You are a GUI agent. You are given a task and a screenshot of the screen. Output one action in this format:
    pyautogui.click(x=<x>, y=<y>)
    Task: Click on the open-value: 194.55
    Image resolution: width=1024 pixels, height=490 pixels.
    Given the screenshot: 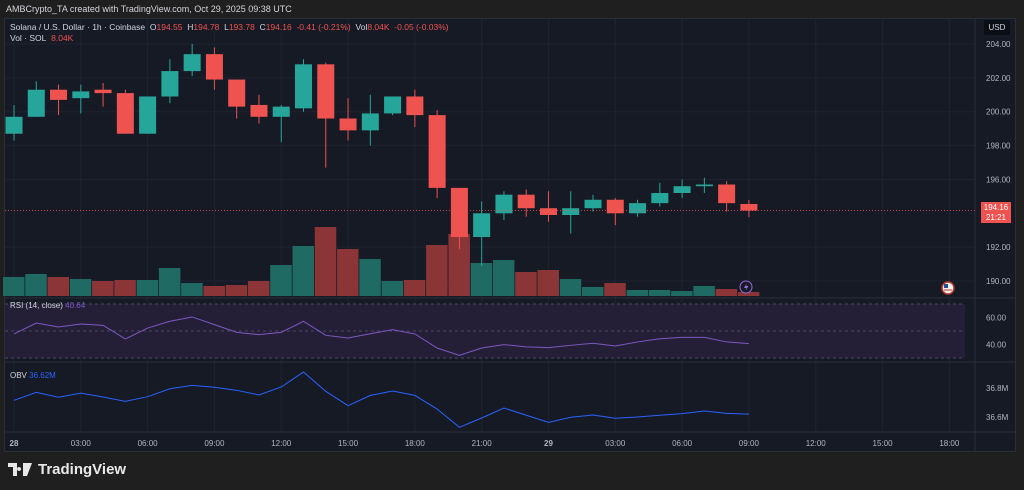 What is the action you would take?
    pyautogui.click(x=169, y=27)
    